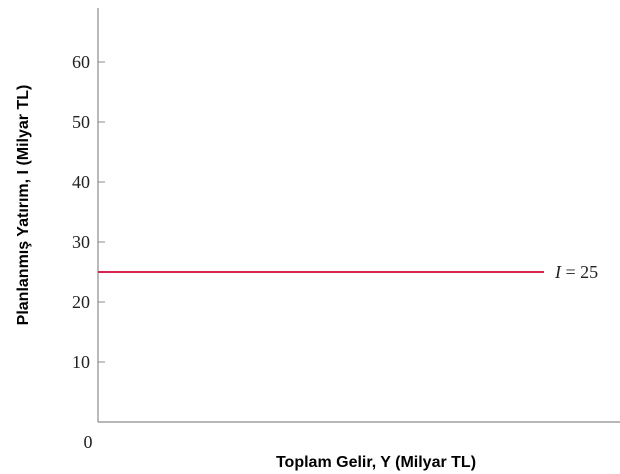 Image resolution: width=620 pixels, height=474 pixels. What do you see at coordinates (88, 442) in the screenshot?
I see `origin-label: 0` at bounding box center [88, 442].